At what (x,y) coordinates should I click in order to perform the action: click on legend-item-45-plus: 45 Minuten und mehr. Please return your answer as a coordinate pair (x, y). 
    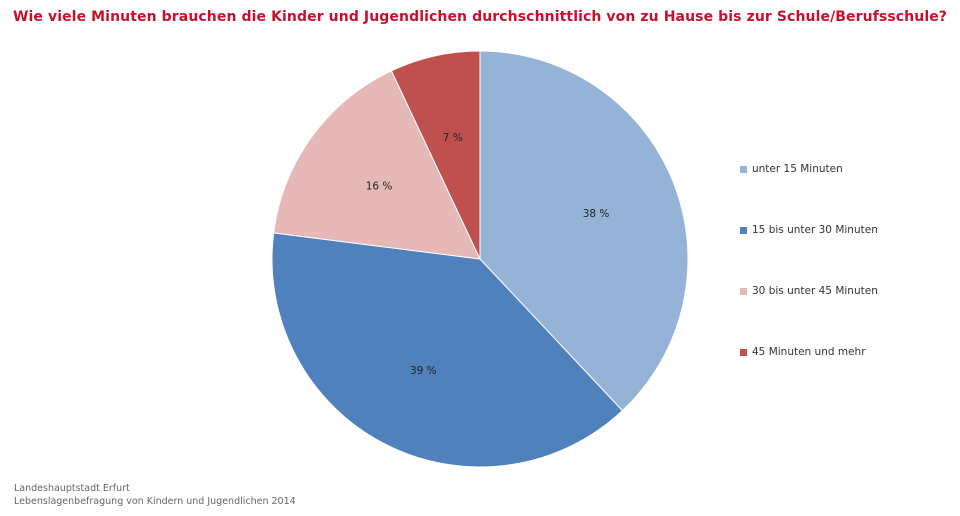
    Looking at the image, I should click on (803, 352).